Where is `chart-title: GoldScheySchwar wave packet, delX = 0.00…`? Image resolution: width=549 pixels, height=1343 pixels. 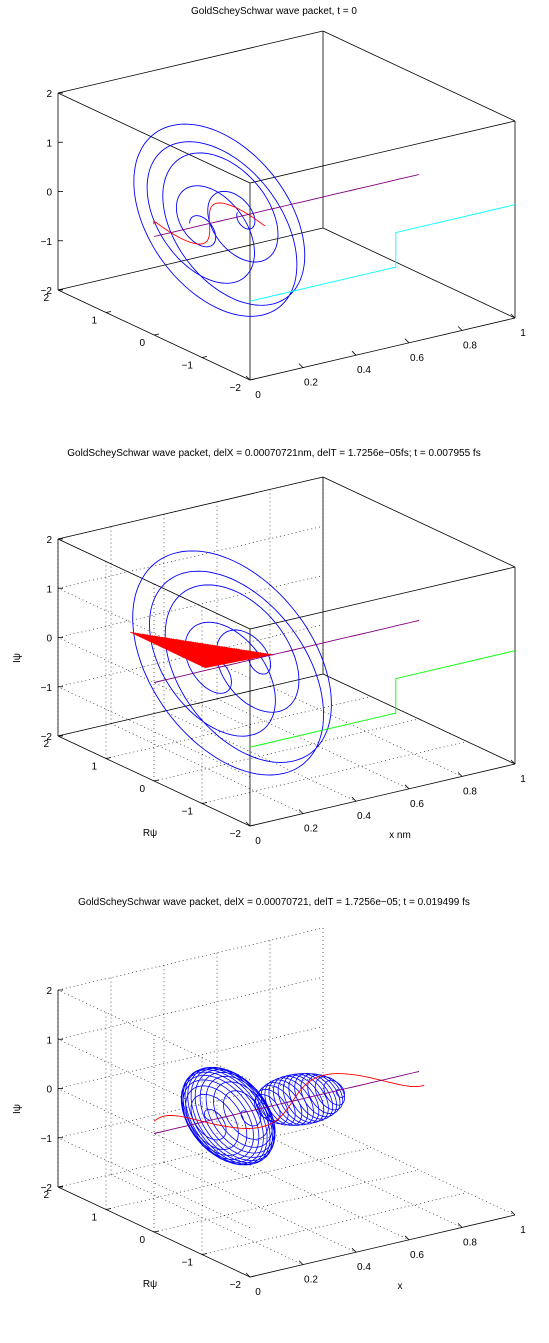 chart-title: GoldScheySchwar wave packet, delX = 0.00… is located at coordinates (273, 453).